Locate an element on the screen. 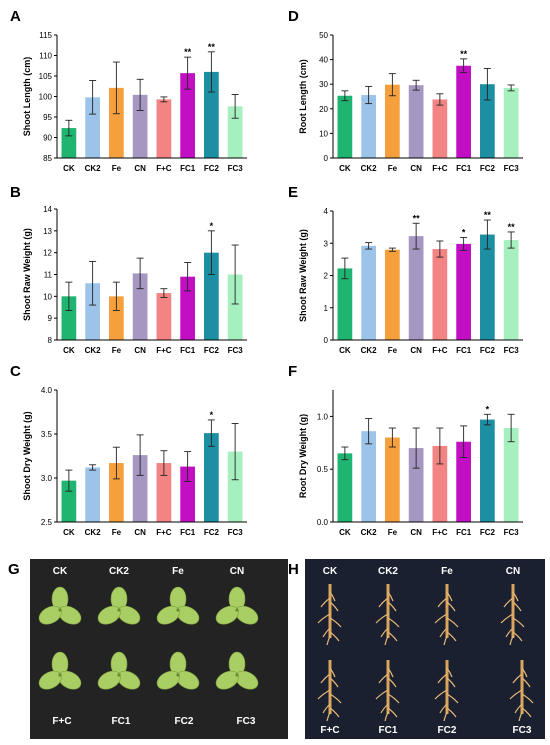  x-tick-label: CK is located at coordinates (345, 168).